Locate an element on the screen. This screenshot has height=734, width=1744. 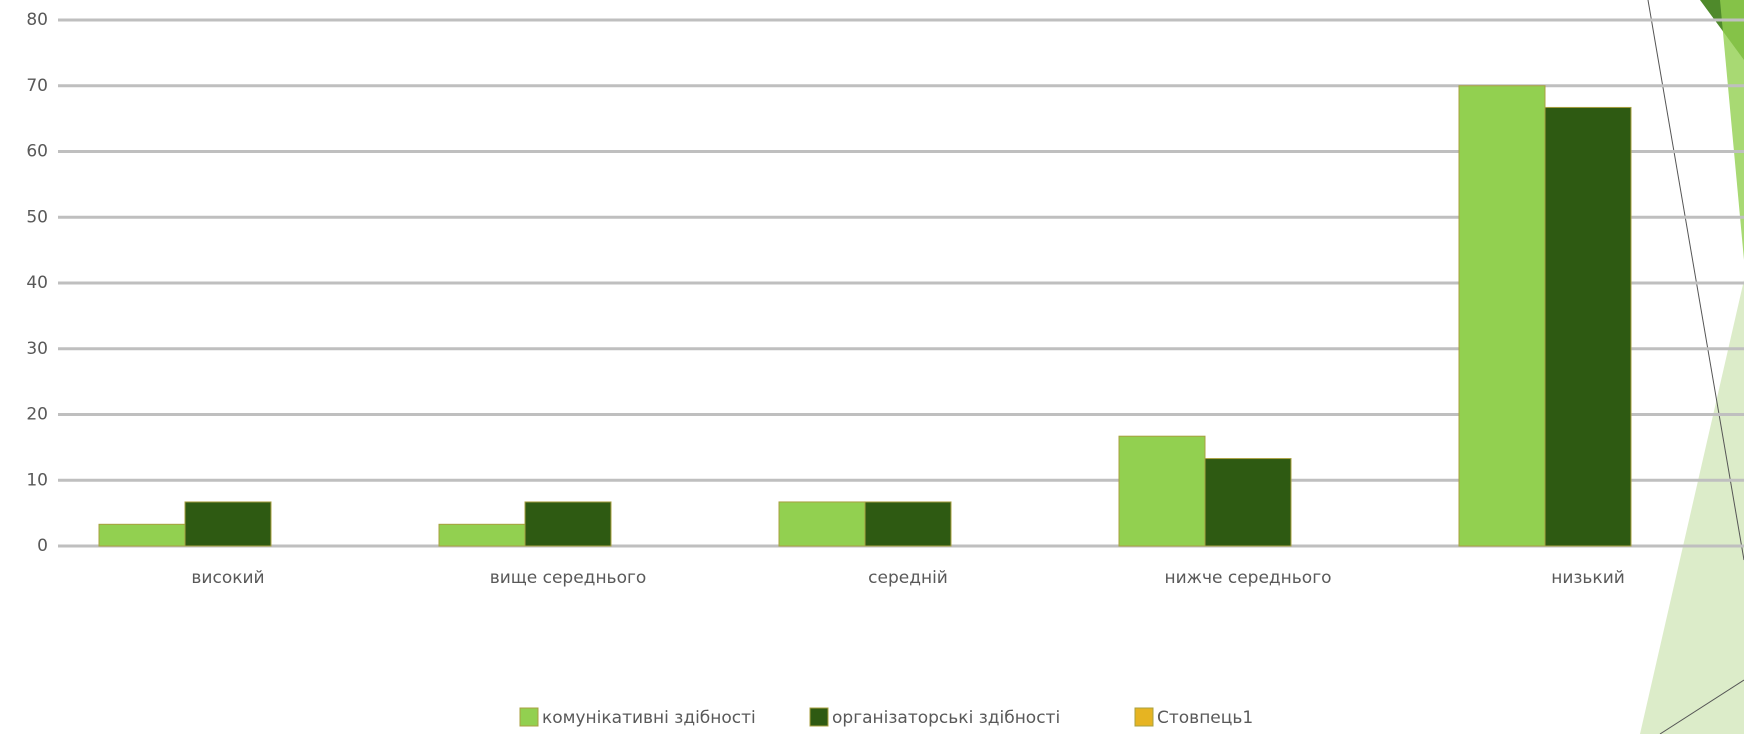
legend-label: Стовпець1 is located at coordinates (1205, 718).